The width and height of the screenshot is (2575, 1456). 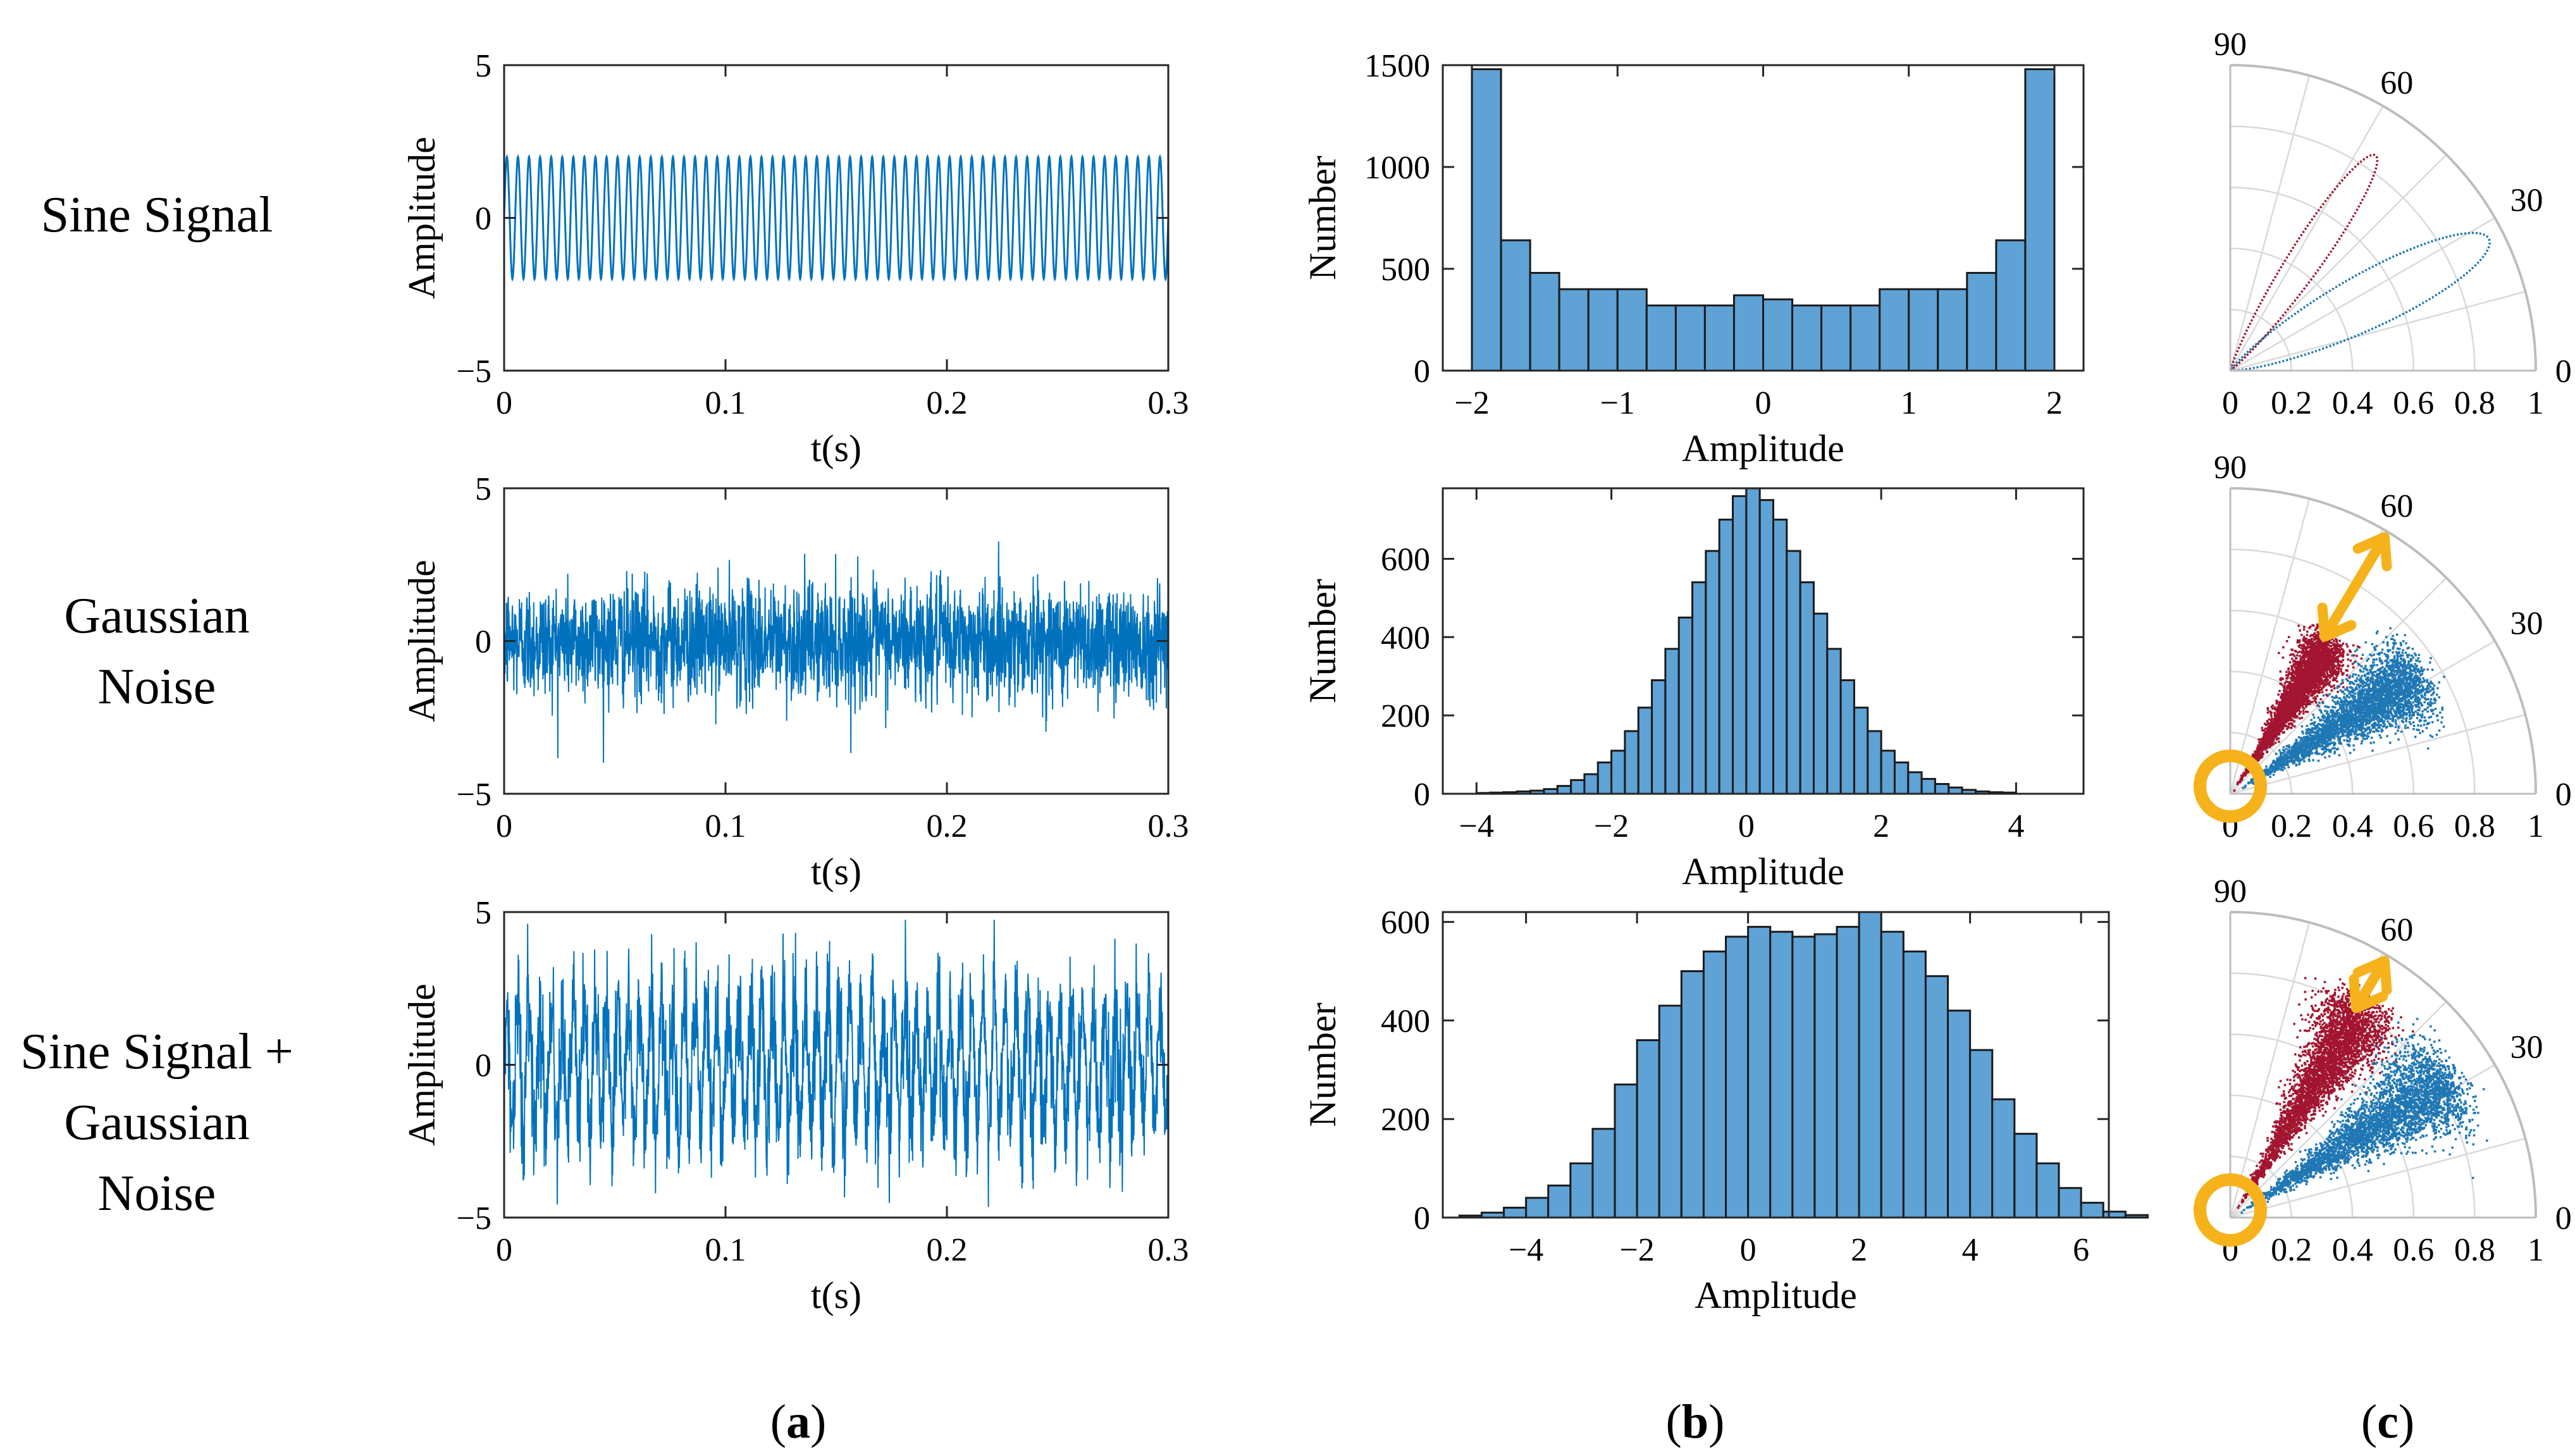 I want to click on polar-lobe, so click(x=2304, y=263).